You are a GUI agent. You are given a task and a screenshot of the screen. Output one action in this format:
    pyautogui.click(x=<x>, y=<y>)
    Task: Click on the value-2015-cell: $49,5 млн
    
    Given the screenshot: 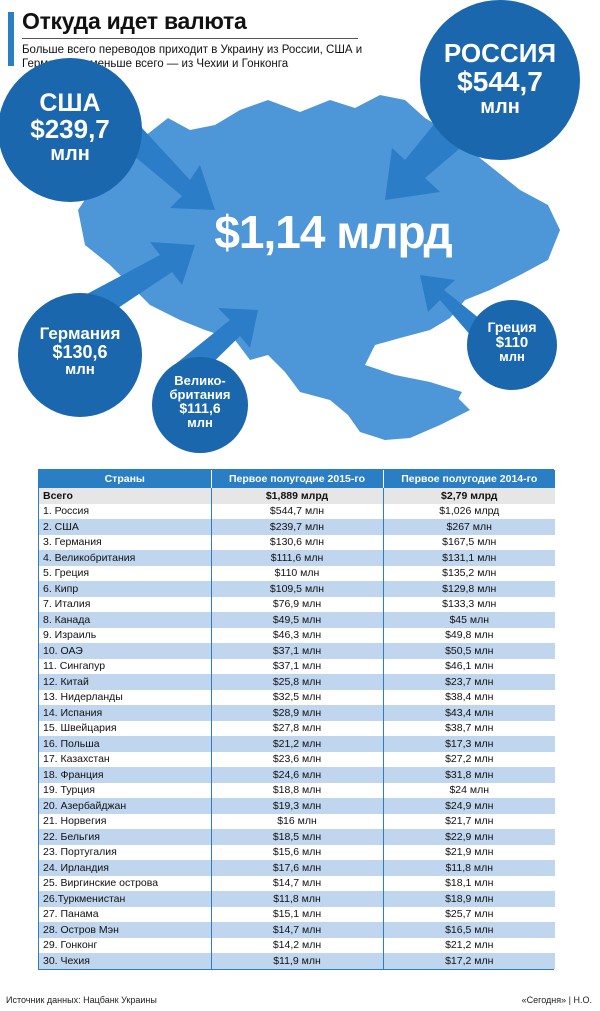 What is the action you would take?
    pyautogui.click(x=297, y=620)
    